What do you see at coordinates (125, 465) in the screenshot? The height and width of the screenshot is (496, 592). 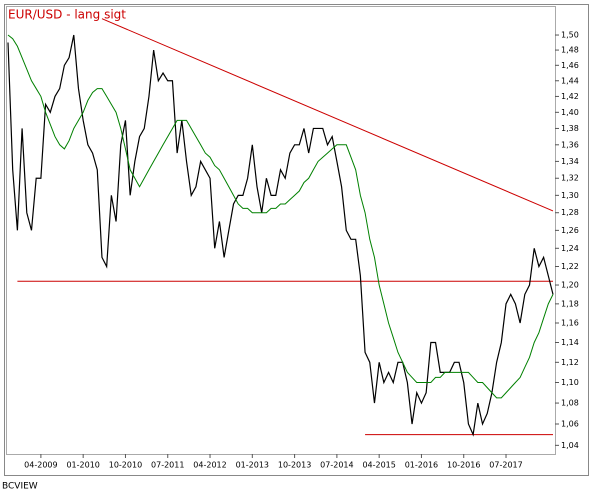 I see `x-tick-label: 10-2010` at bounding box center [125, 465].